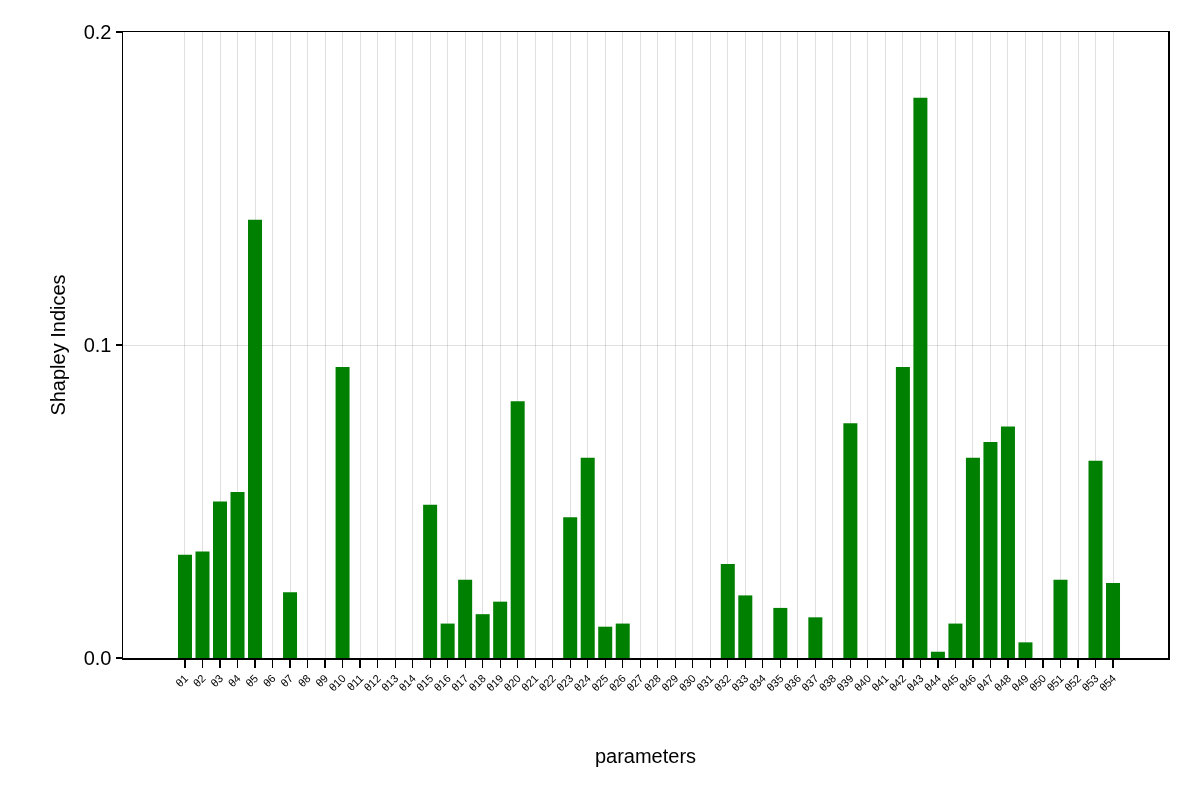 The height and width of the screenshot is (800, 1200). Describe the element at coordinates (97, 32) in the screenshot. I see `y-tick-label: 0.2` at that location.